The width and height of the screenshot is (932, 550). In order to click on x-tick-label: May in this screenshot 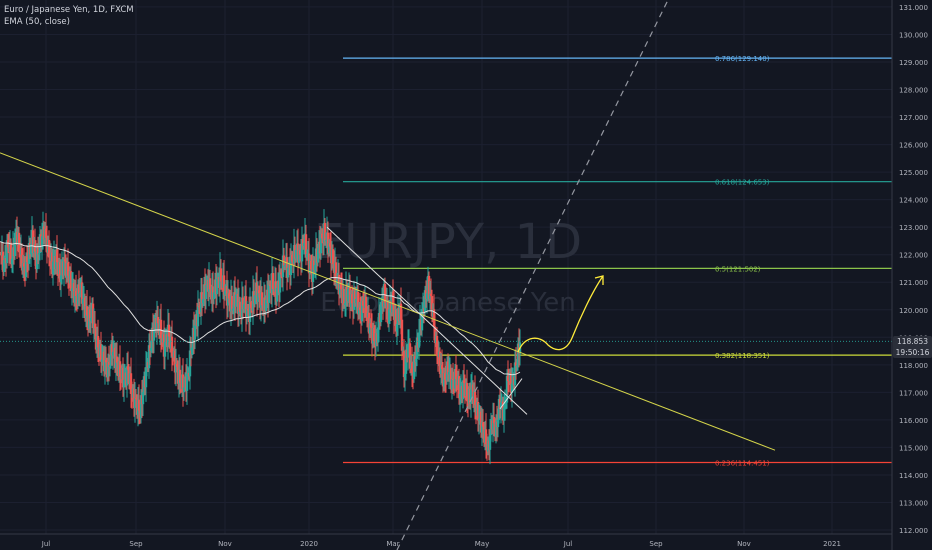, I will do `click(482, 544)`.